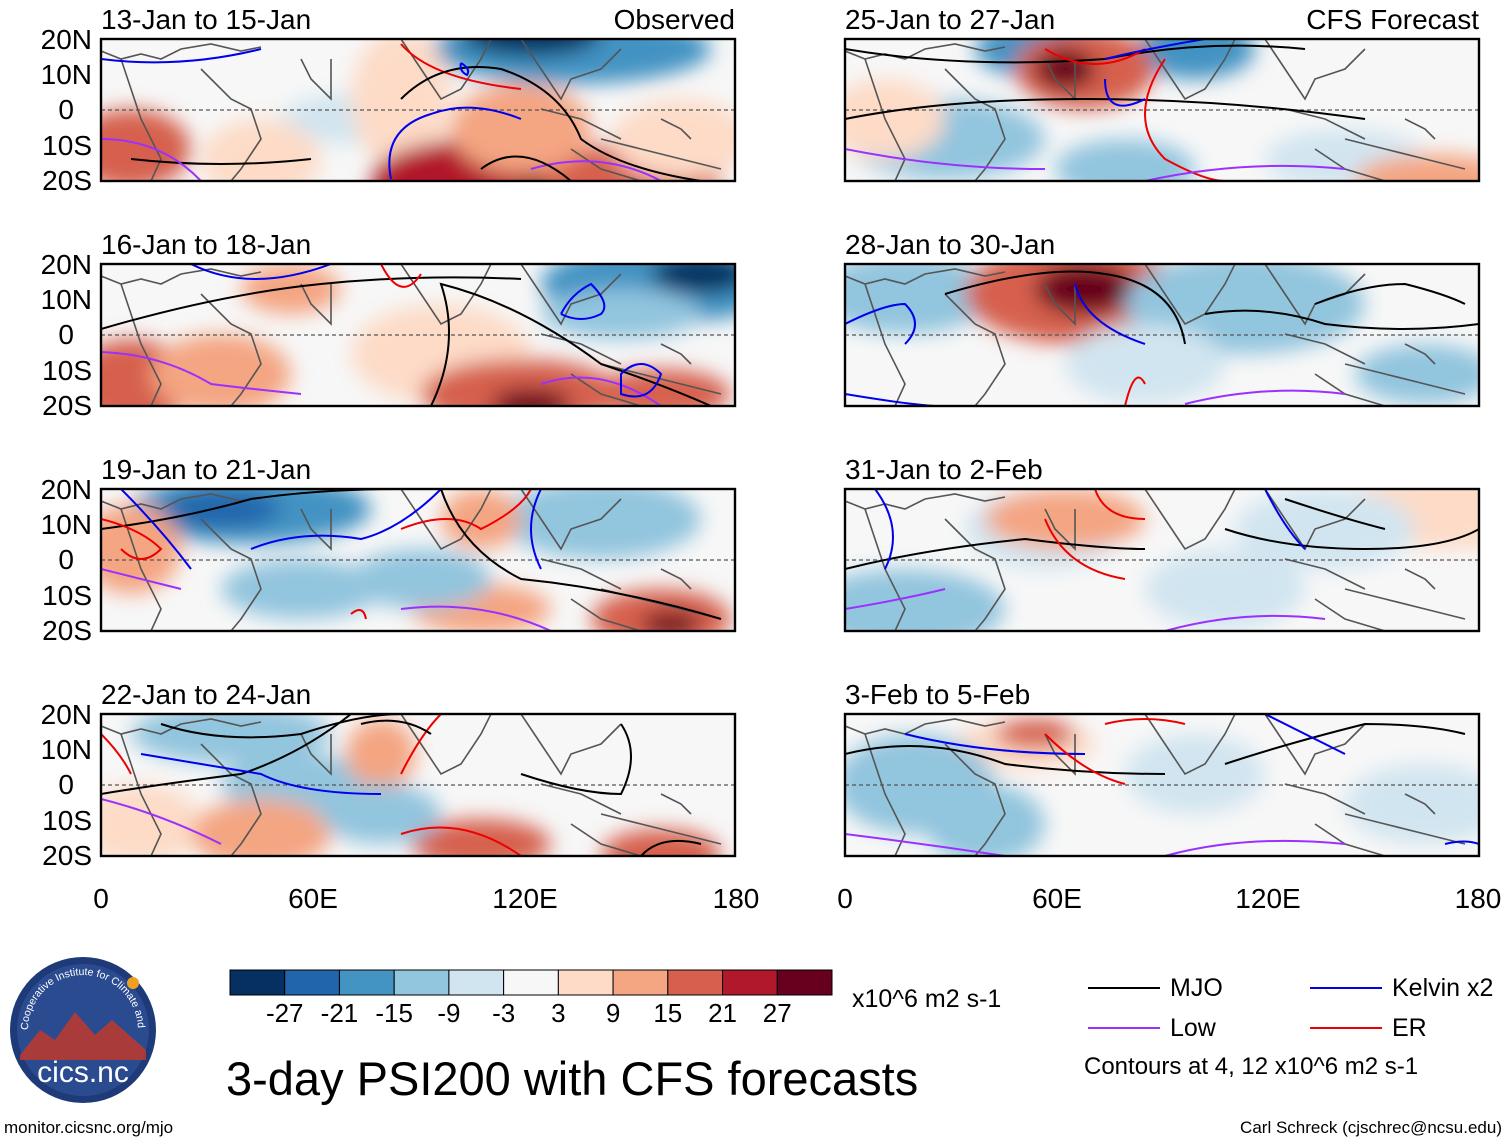 This screenshot has height=1142, width=1510. What do you see at coordinates (503, 1013) in the screenshot?
I see `colorbar-label: -3` at bounding box center [503, 1013].